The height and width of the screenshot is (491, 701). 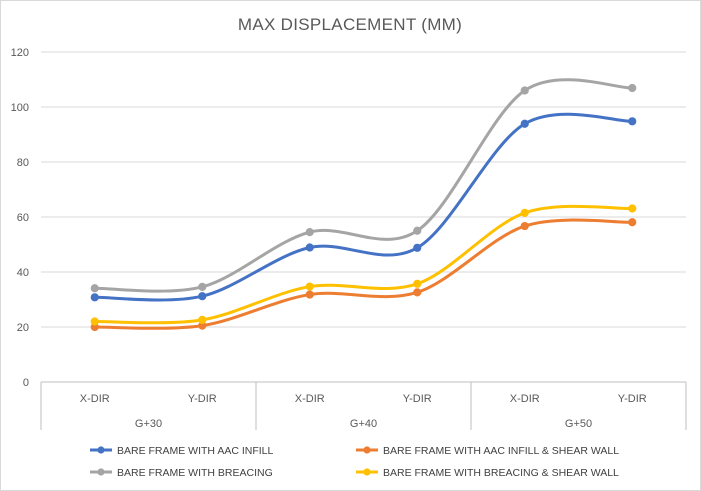 What do you see at coordinates (350, 24) in the screenshot?
I see `chart-title: MAX DISPLACEMENT (MM)` at bounding box center [350, 24].